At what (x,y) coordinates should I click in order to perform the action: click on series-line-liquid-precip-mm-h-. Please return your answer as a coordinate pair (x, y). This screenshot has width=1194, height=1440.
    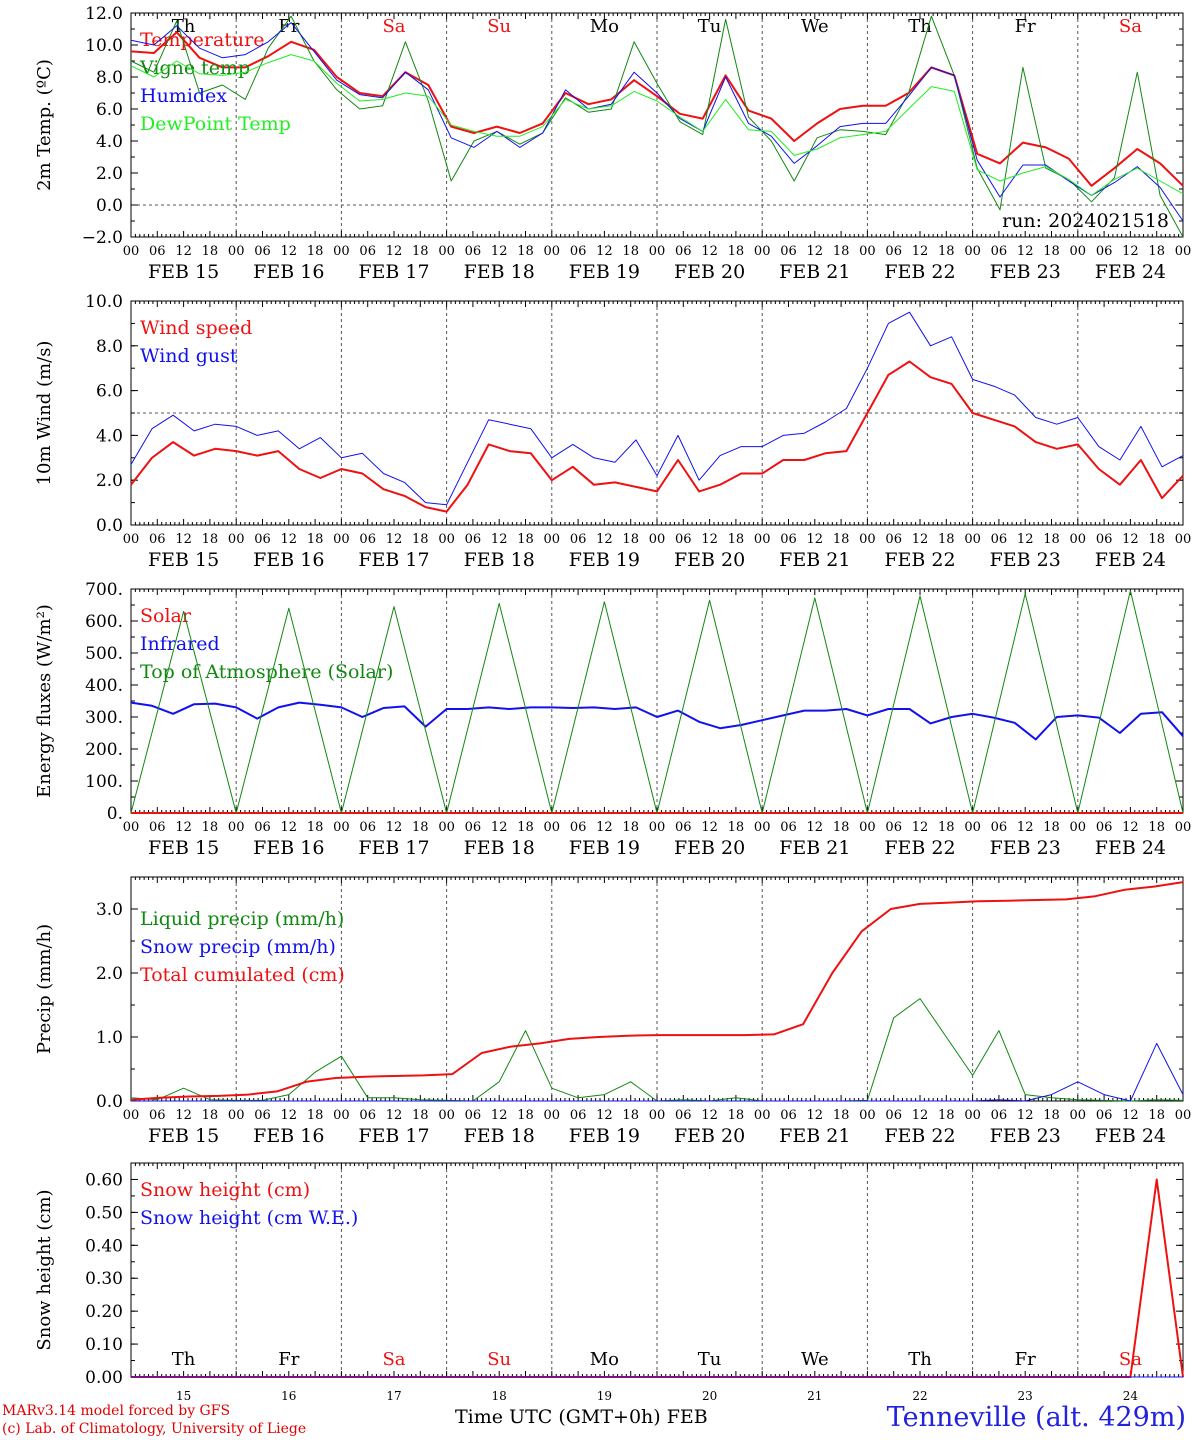
    Looking at the image, I should click on (657, 1050).